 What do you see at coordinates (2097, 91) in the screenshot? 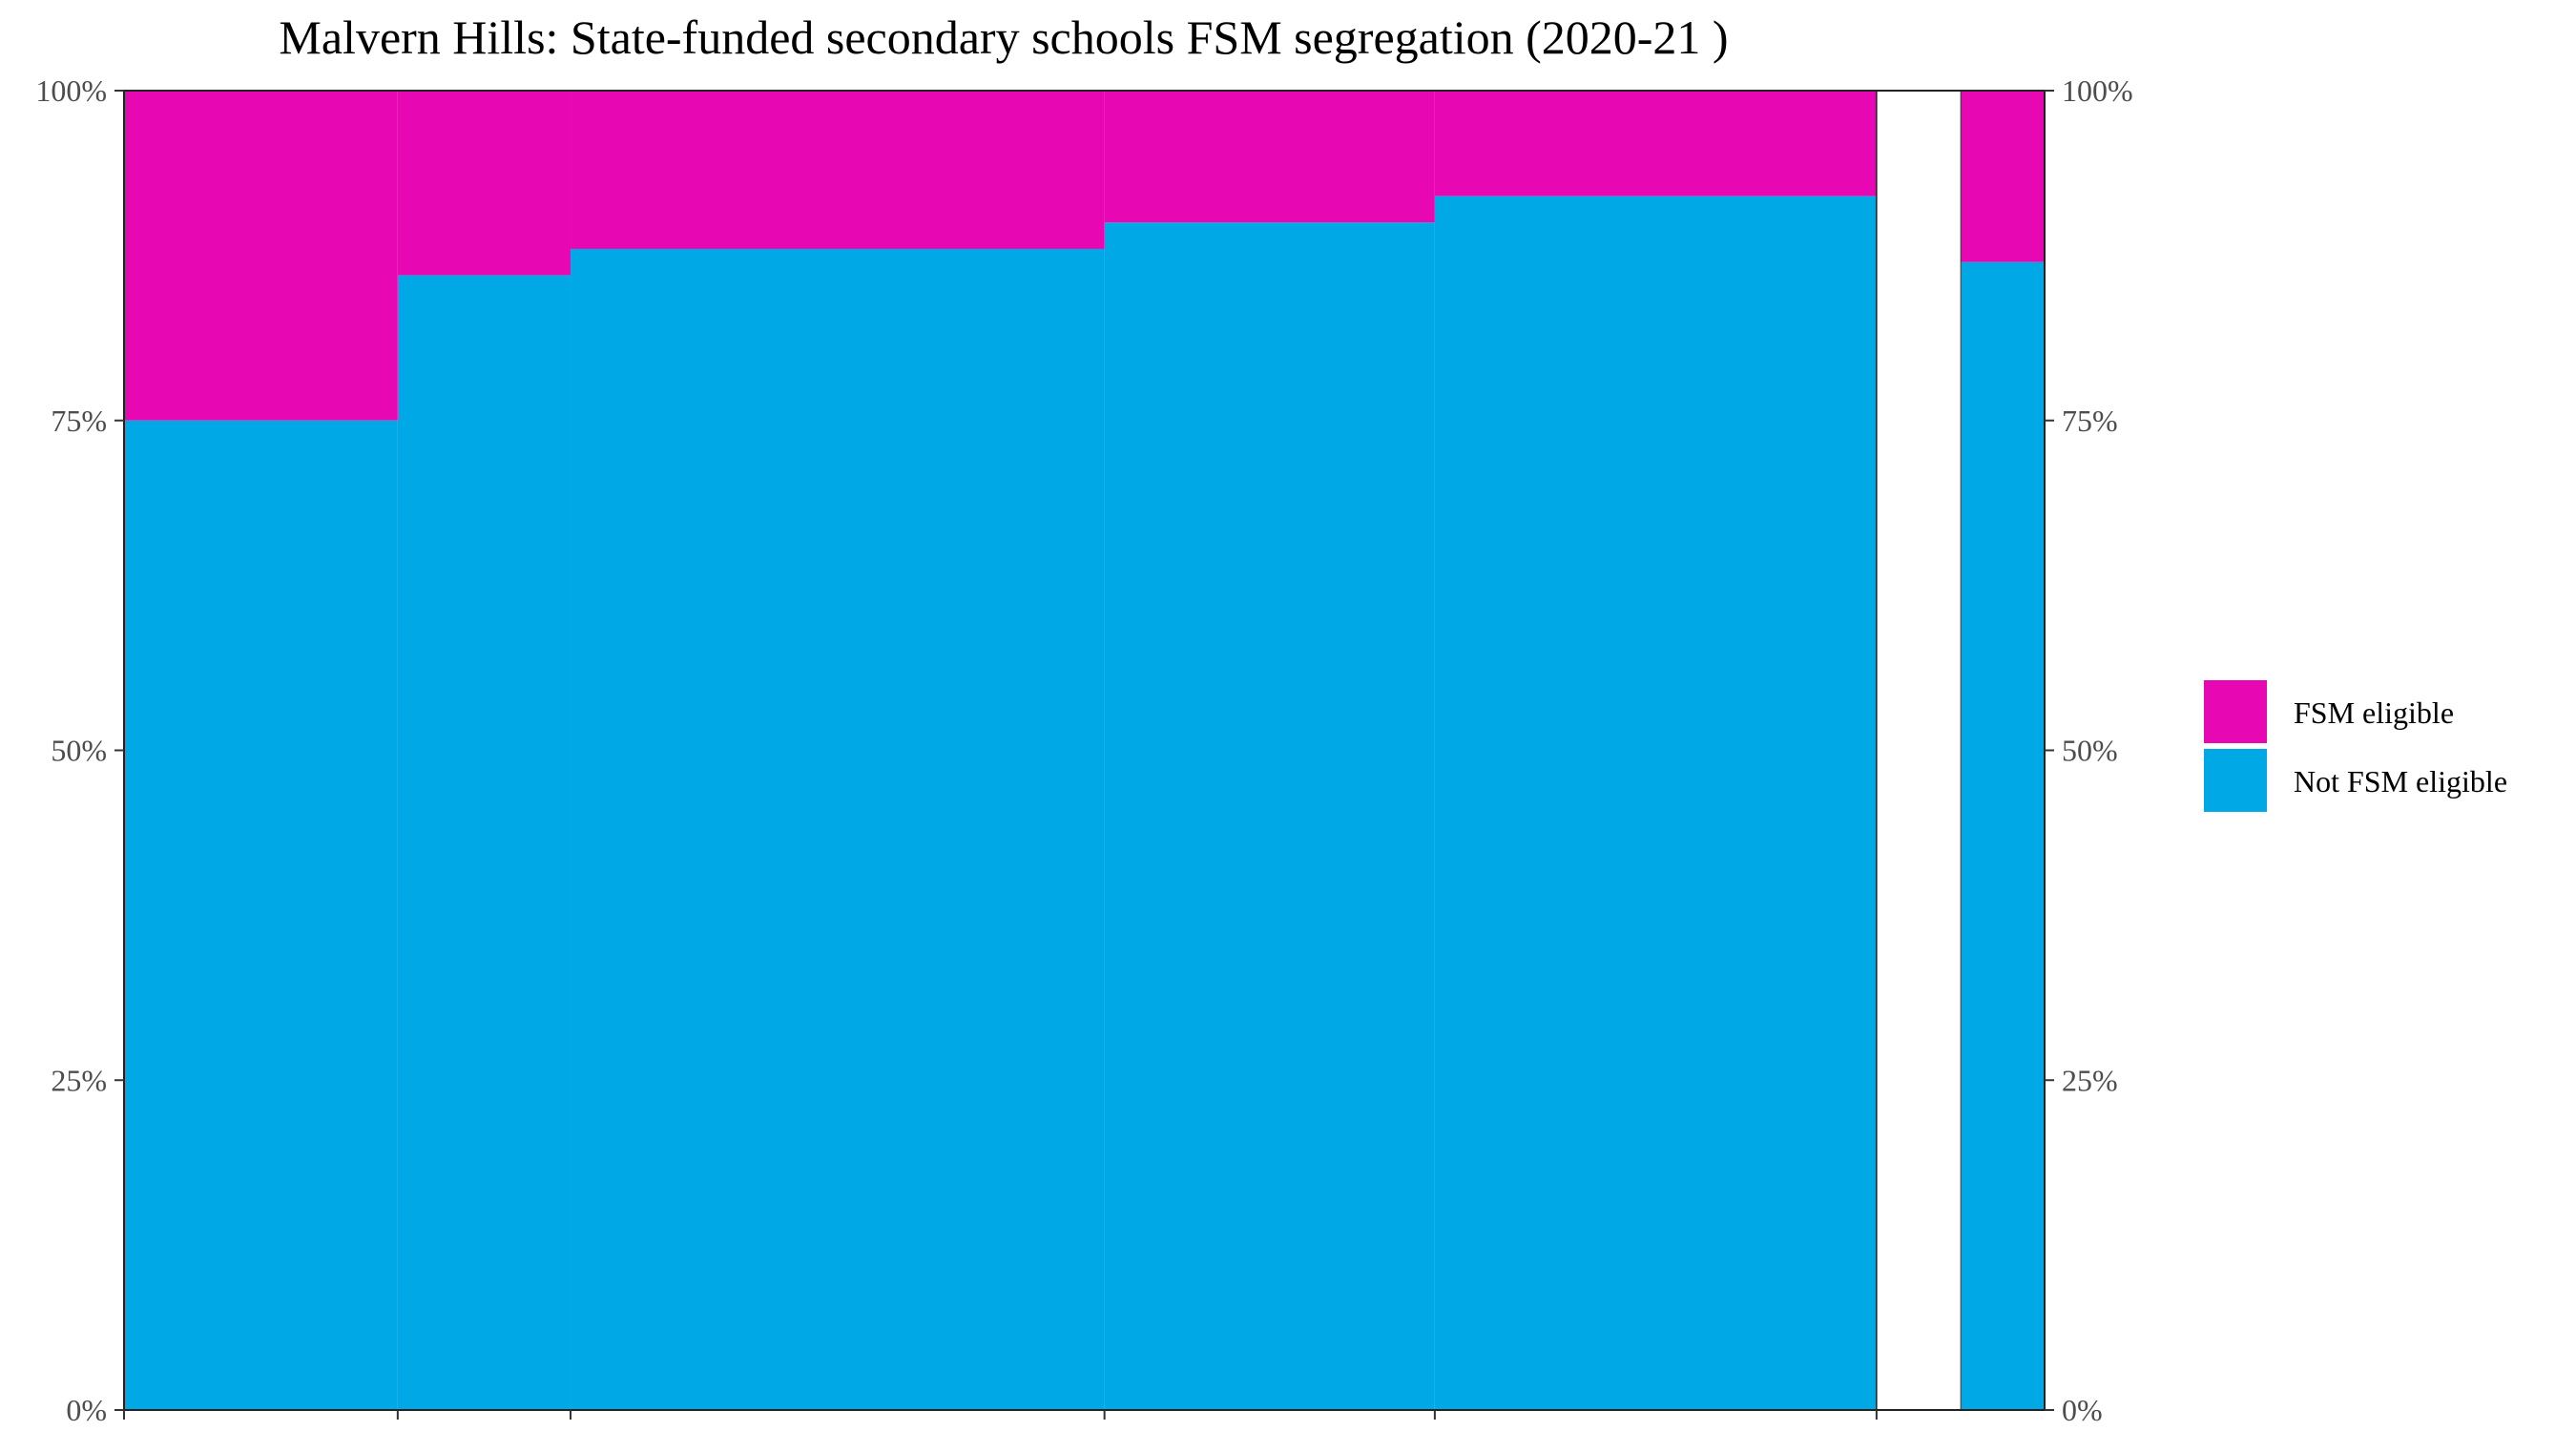
I see `y-tick-label-right: 100%` at bounding box center [2097, 91].